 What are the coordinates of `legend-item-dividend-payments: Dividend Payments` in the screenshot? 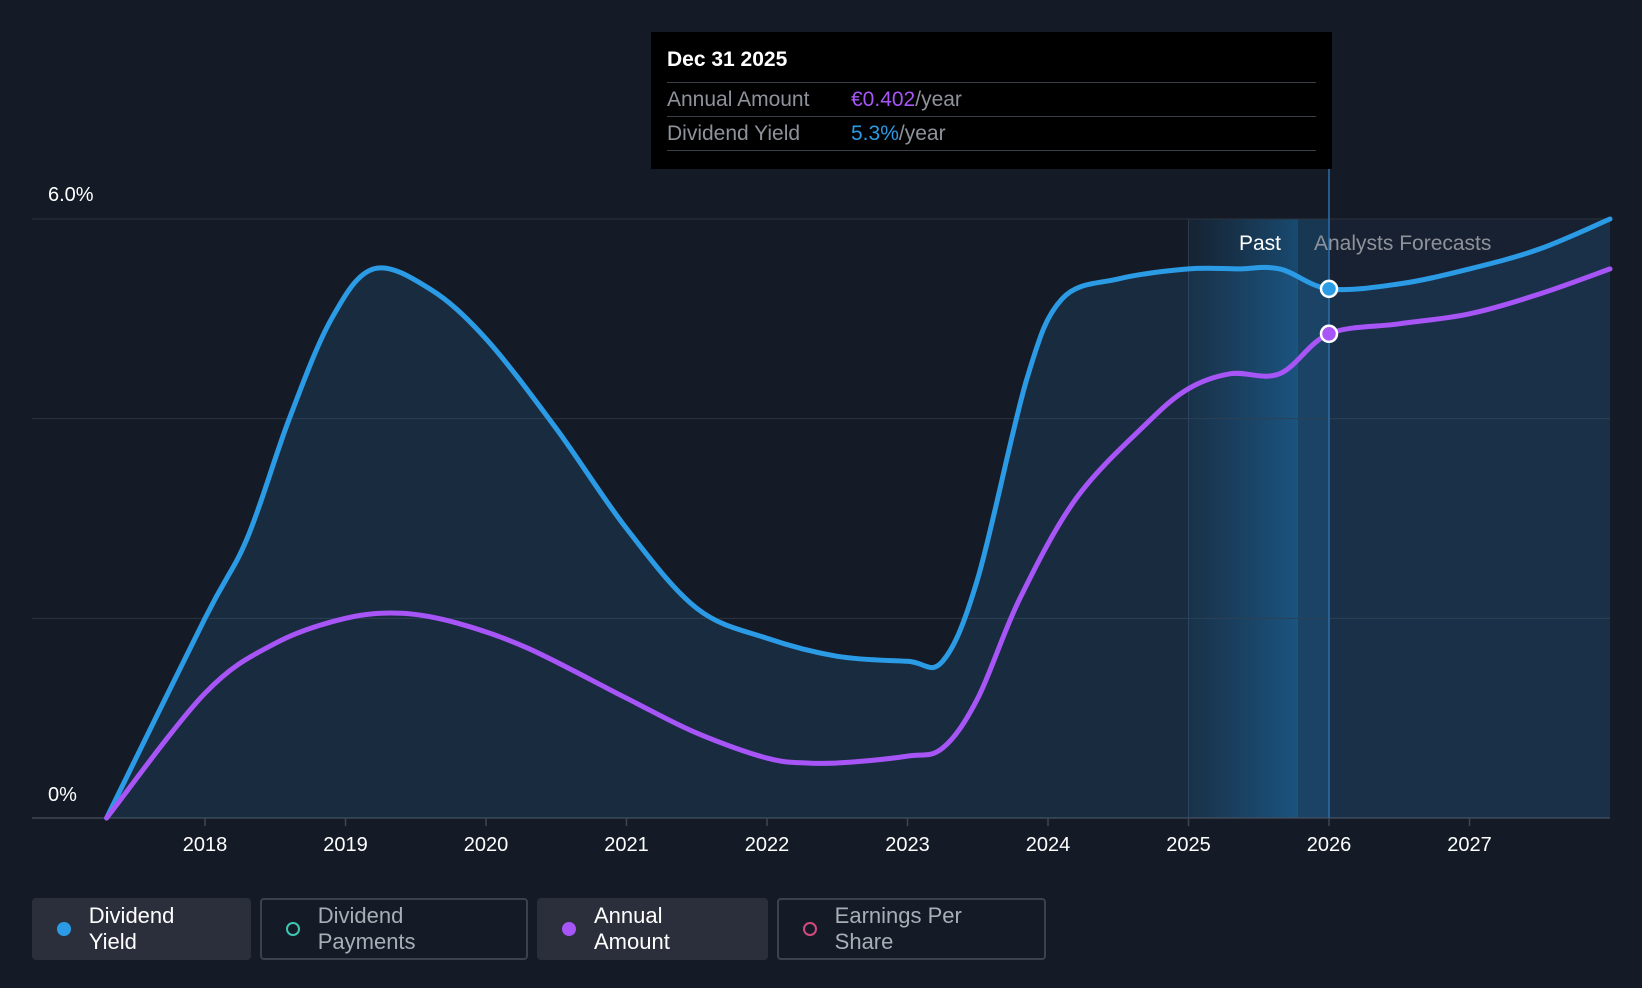 It's located at (394, 929).